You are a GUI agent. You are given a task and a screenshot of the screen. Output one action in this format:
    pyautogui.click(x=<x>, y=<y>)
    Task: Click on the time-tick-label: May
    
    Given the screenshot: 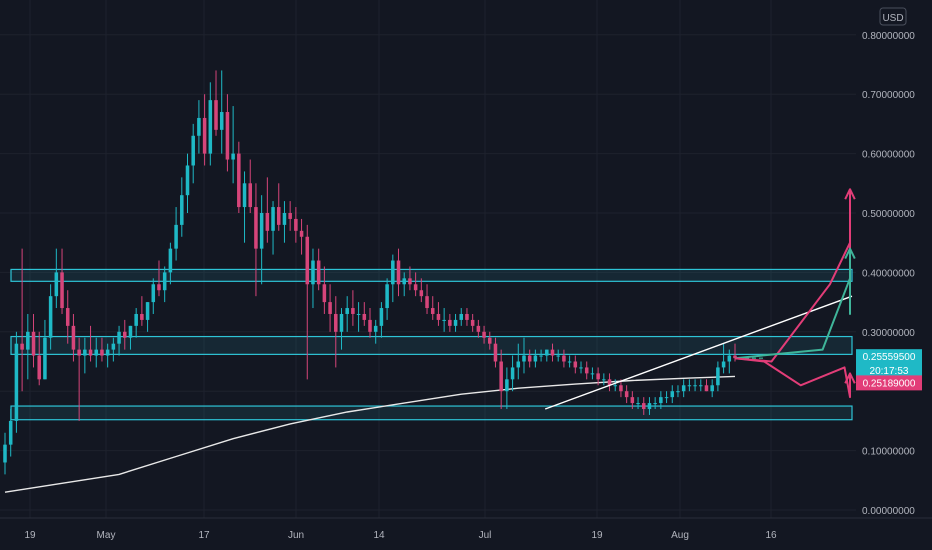 What is the action you would take?
    pyautogui.click(x=106, y=535)
    